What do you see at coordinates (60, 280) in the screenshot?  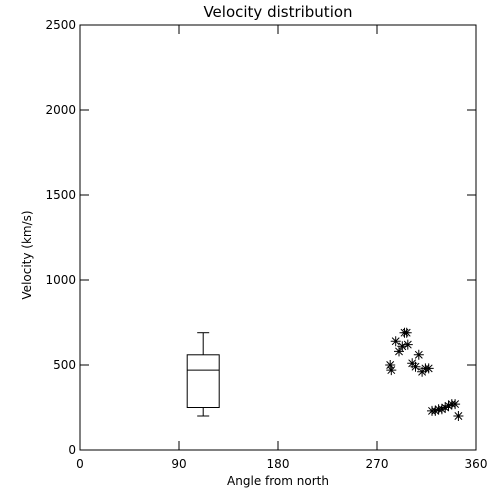 I see `y-tick-label: 1000` at bounding box center [60, 280].